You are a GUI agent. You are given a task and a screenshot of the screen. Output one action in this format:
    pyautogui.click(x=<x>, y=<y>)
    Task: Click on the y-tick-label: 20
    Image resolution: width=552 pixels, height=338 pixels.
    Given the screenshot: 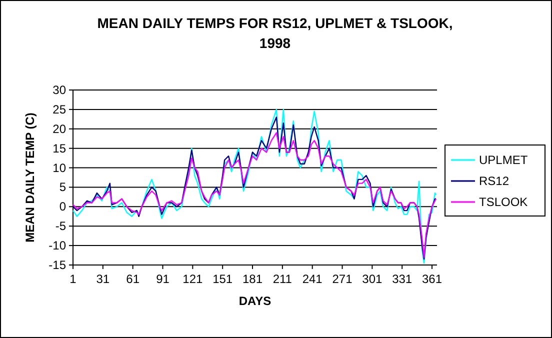 What is the action you would take?
    pyautogui.click(x=59, y=129)
    